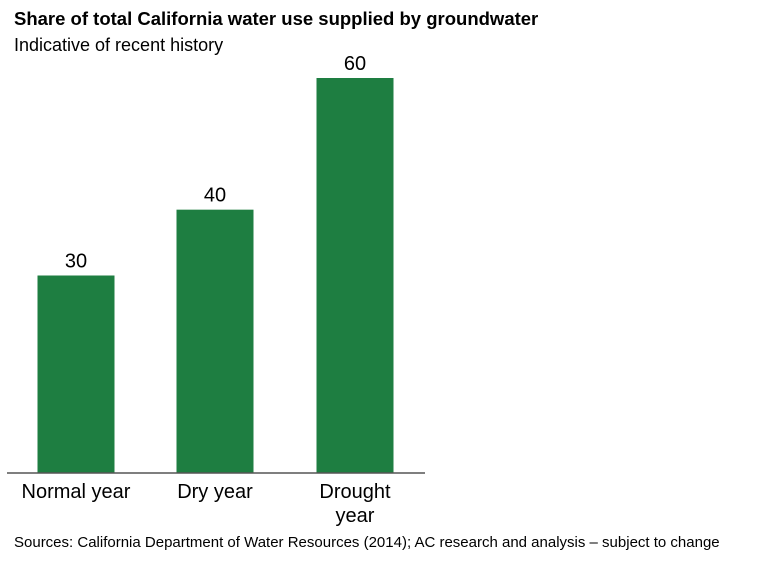 The height and width of the screenshot is (564, 764). I want to click on data-label: 30, so click(76, 262).